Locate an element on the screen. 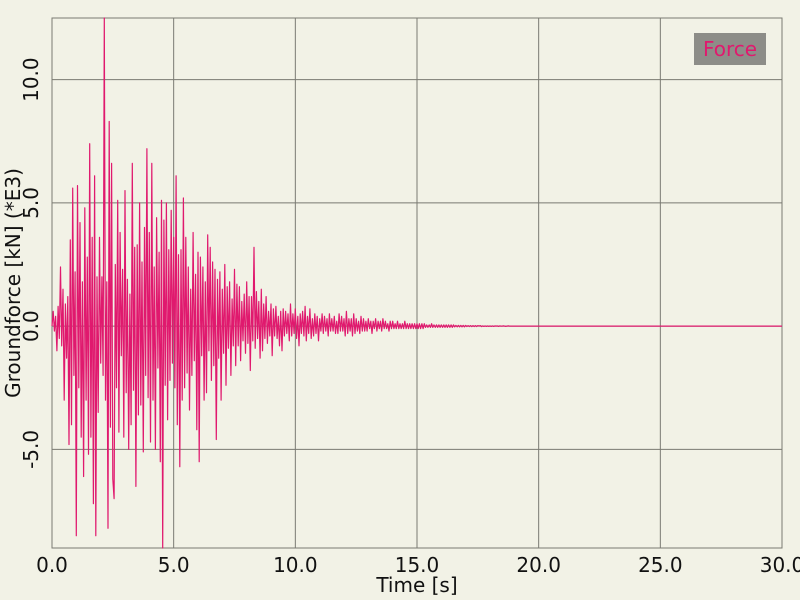 This screenshot has width=800, height=600. x-tick-label: 5.0 is located at coordinates (174, 565).